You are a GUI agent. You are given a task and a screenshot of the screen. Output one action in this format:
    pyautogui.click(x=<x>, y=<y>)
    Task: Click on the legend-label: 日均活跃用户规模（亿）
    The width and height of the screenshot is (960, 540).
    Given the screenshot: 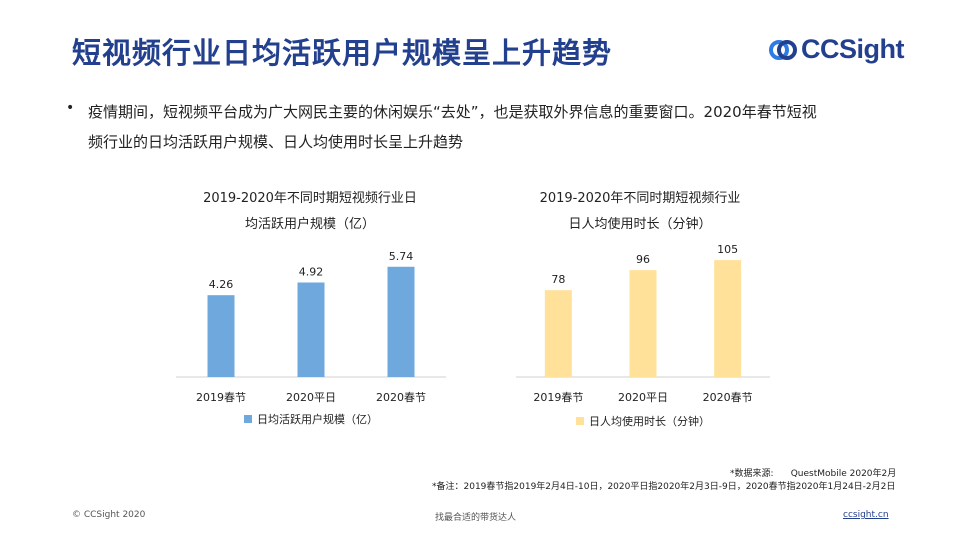 What is the action you would take?
    pyautogui.click(x=317, y=419)
    